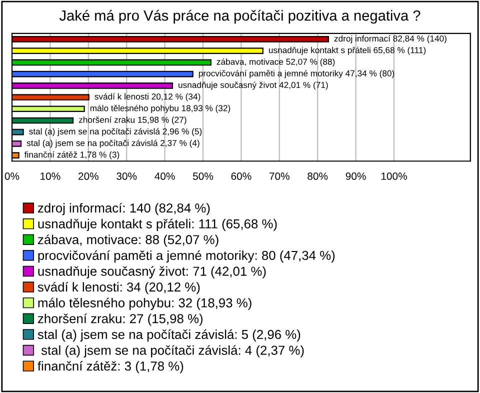 This screenshot has width=480, height=393. I want to click on data-label: finanční zátěž 1,78 % (3), so click(72, 155).